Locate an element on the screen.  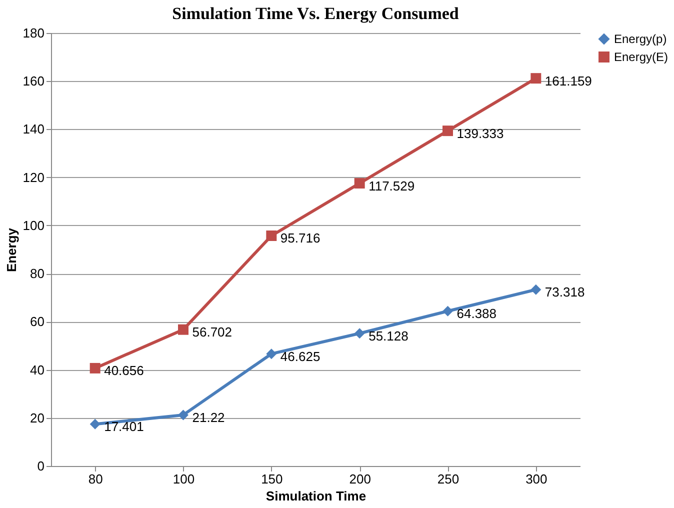
x-tick-label: 80 is located at coordinates (95, 479).